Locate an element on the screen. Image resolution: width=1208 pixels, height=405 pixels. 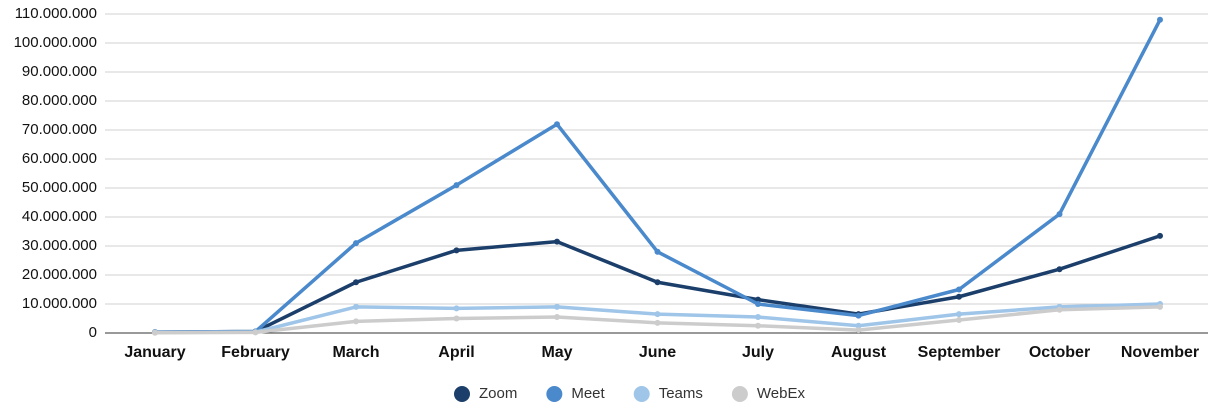
y-tick-label: 10.000.000 is located at coordinates (59, 303).